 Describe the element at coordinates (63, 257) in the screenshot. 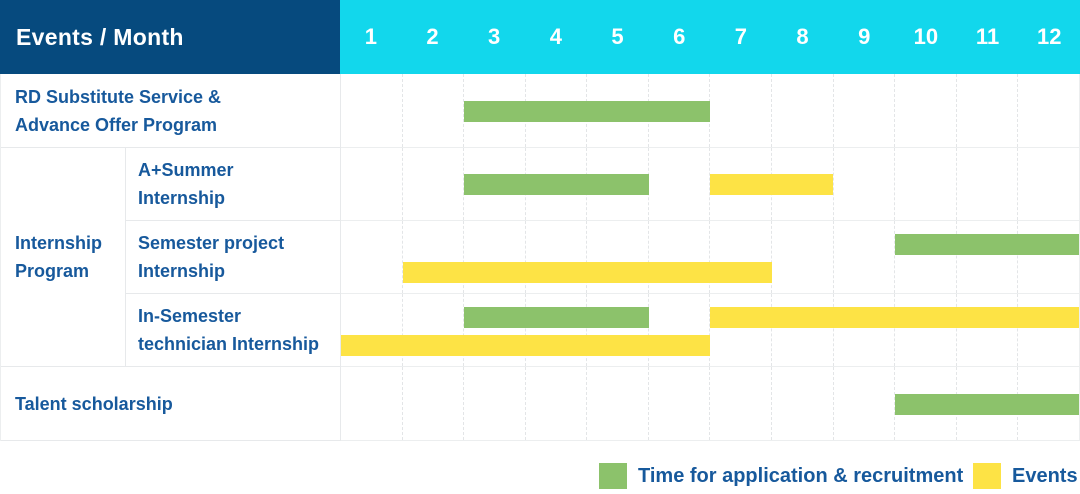

I see `group-label-internship-program: Internship Program` at that location.